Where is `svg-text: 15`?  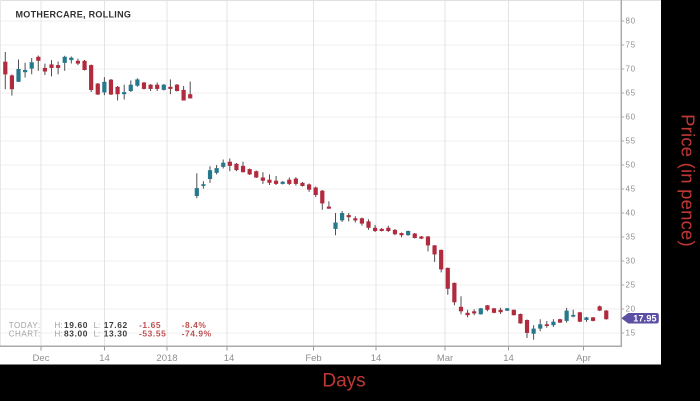
svg-text: 15 is located at coordinates (631, 333).